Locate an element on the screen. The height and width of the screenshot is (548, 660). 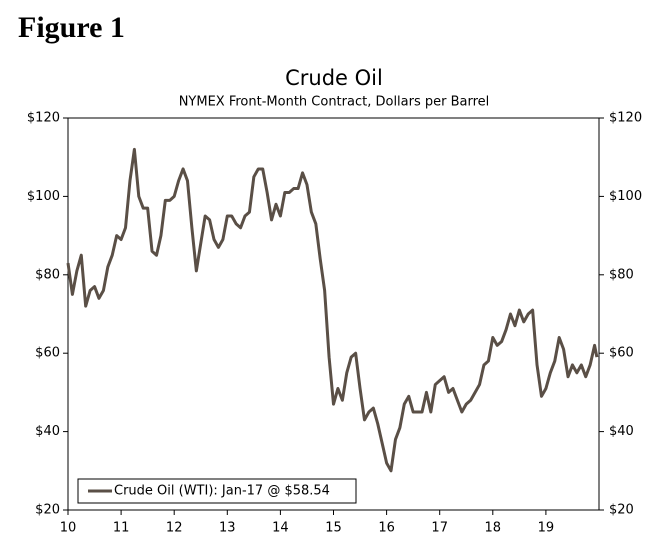
x-tick-label: 16 is located at coordinates (386, 528).